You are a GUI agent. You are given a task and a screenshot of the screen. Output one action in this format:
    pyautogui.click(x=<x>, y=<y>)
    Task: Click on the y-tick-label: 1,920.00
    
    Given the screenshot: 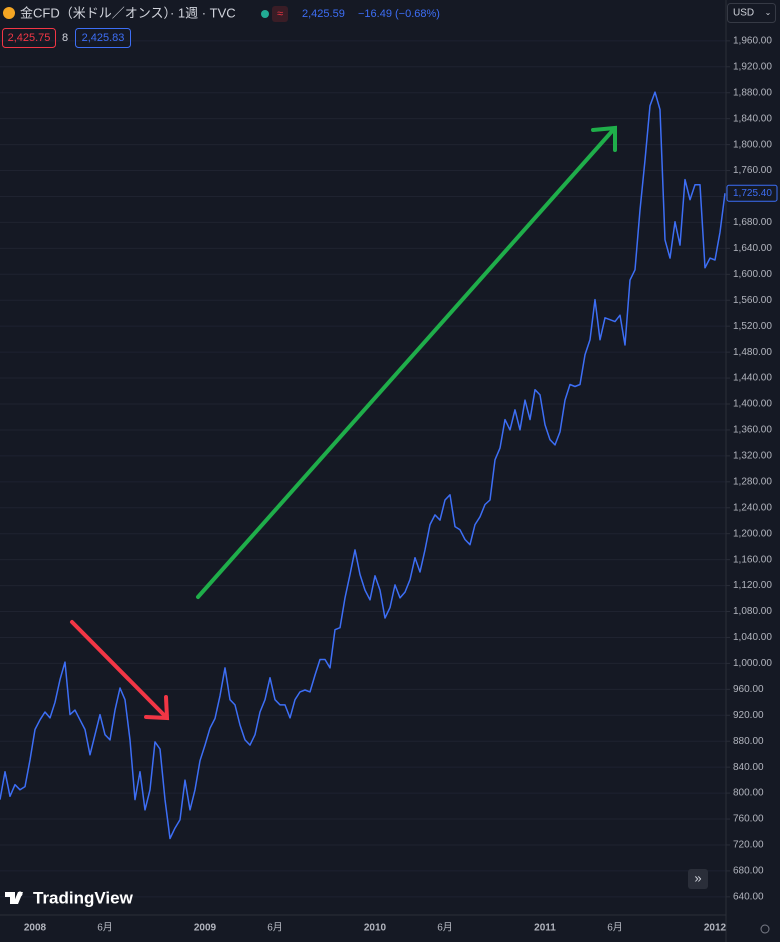 What is the action you would take?
    pyautogui.click(x=752, y=66)
    